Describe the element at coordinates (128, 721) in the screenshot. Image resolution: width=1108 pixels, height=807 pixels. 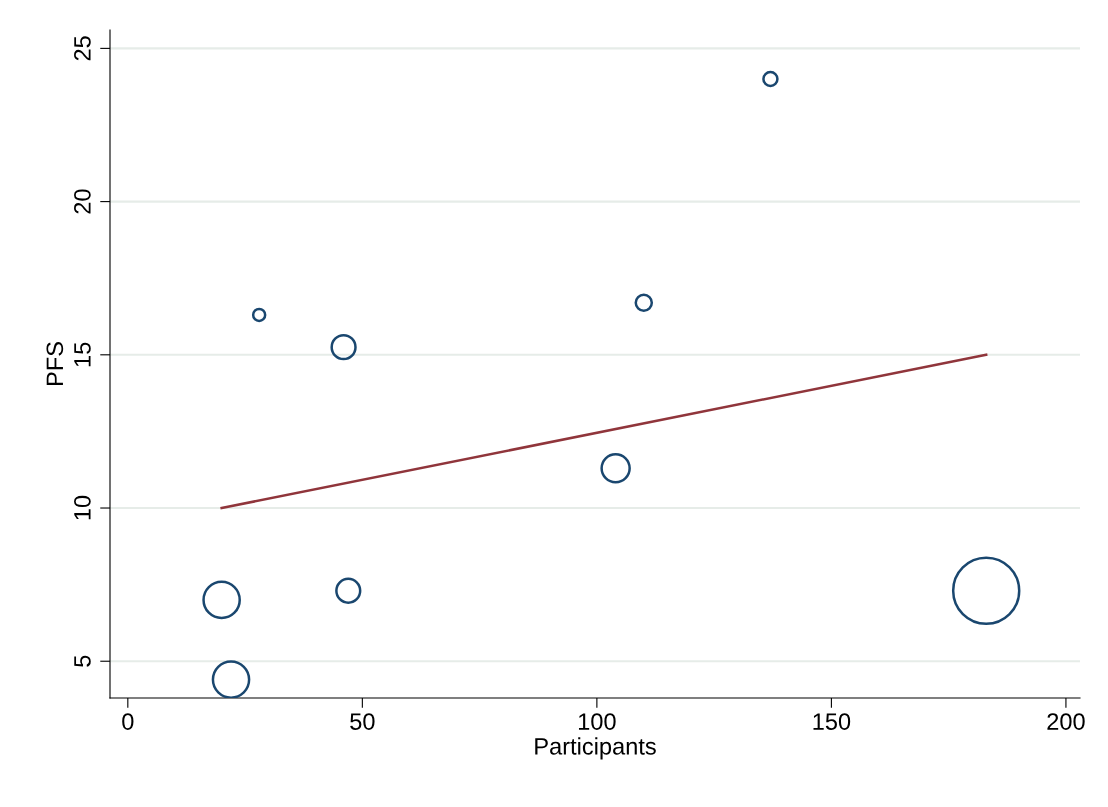
I see `x-tick-label: 0` at that location.